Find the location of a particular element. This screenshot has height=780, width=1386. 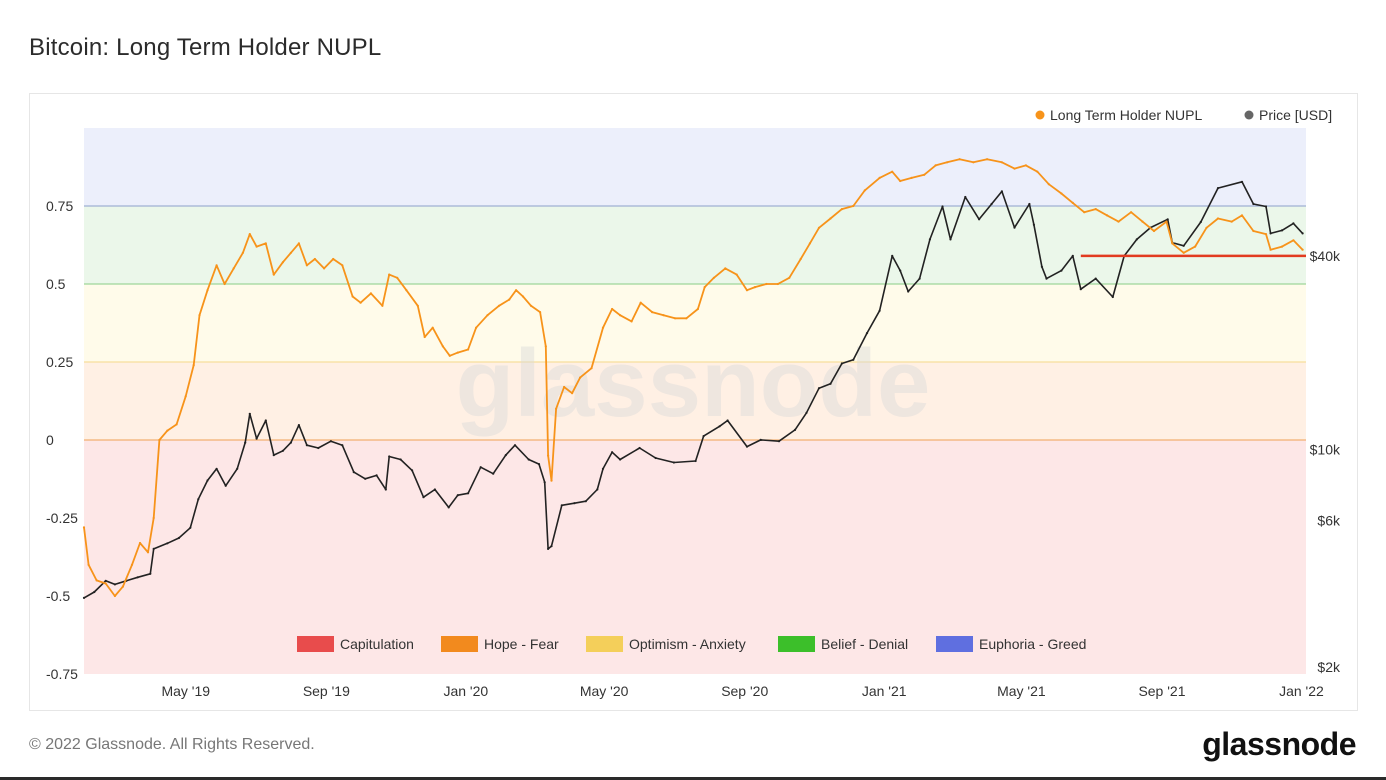

y-tick-label: -0.5 is located at coordinates (58, 596).